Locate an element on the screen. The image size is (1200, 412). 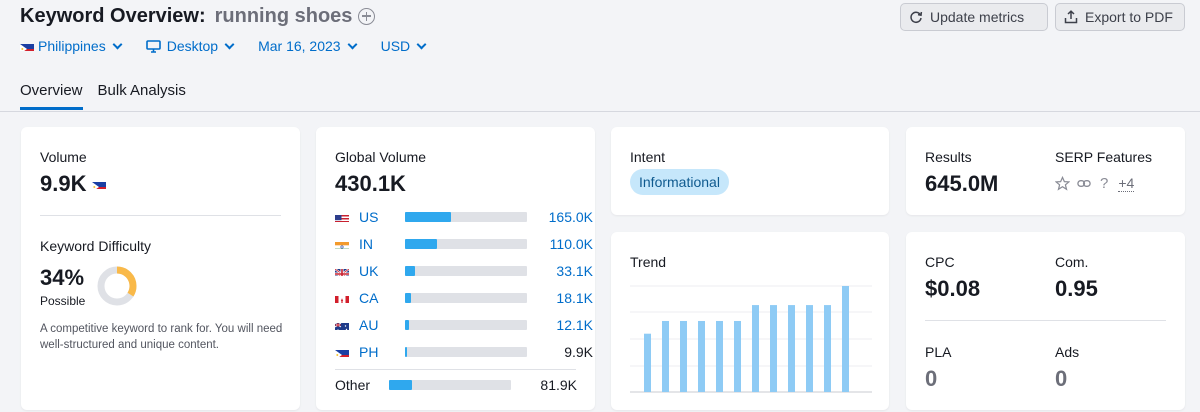
date-select: Mar 16, 2023 is located at coordinates (308, 46).